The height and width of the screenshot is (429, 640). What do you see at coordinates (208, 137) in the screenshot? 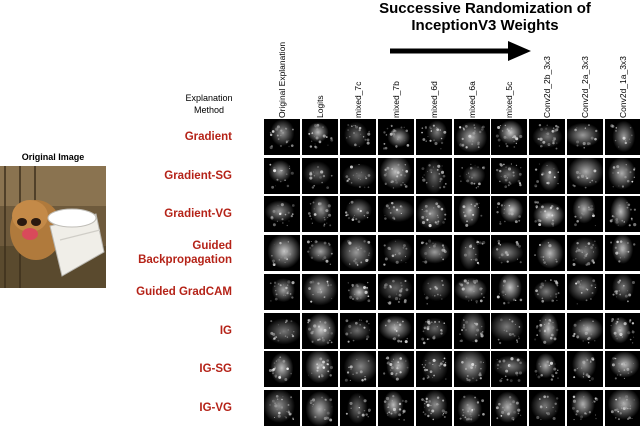
I see `row-label: Gradient` at bounding box center [208, 137].